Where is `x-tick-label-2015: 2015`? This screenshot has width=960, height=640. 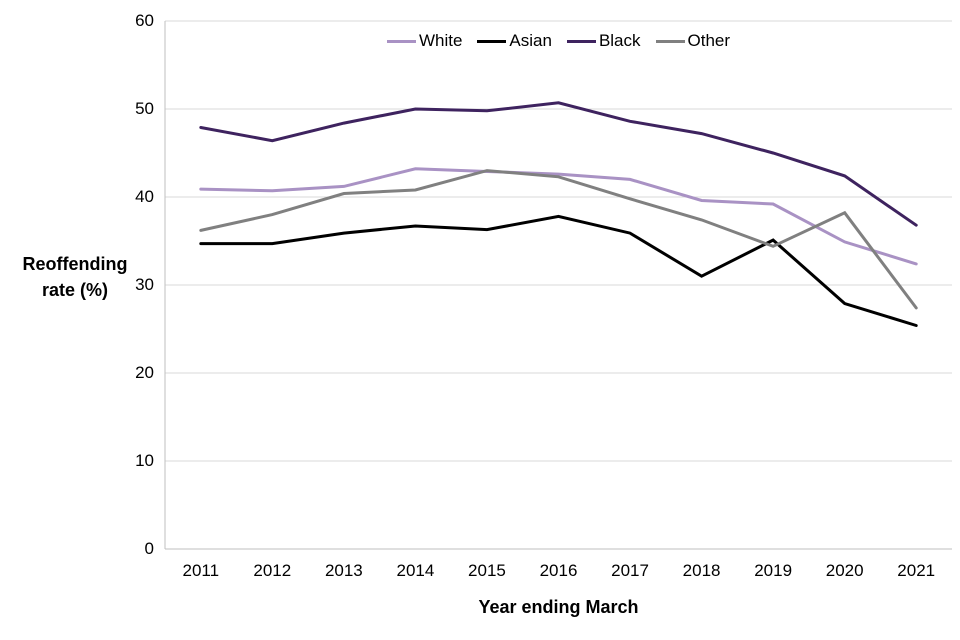 x-tick-label-2015: 2015 is located at coordinates (487, 570).